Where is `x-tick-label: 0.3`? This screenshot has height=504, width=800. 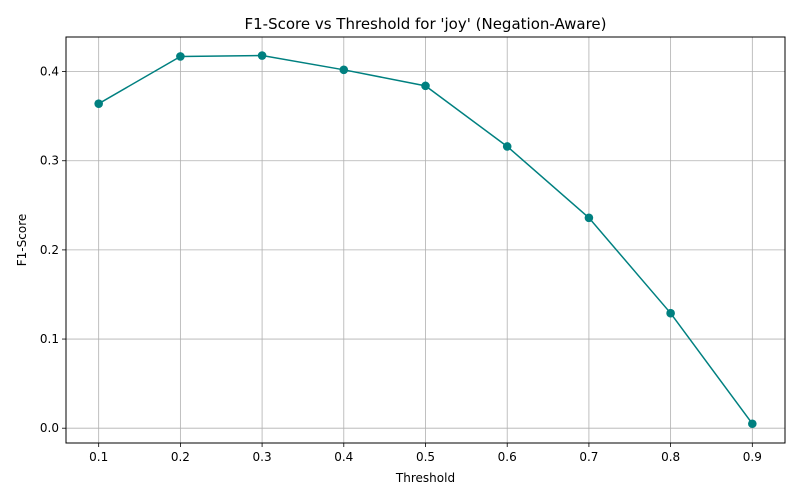 x-tick-label: 0.3 is located at coordinates (262, 457).